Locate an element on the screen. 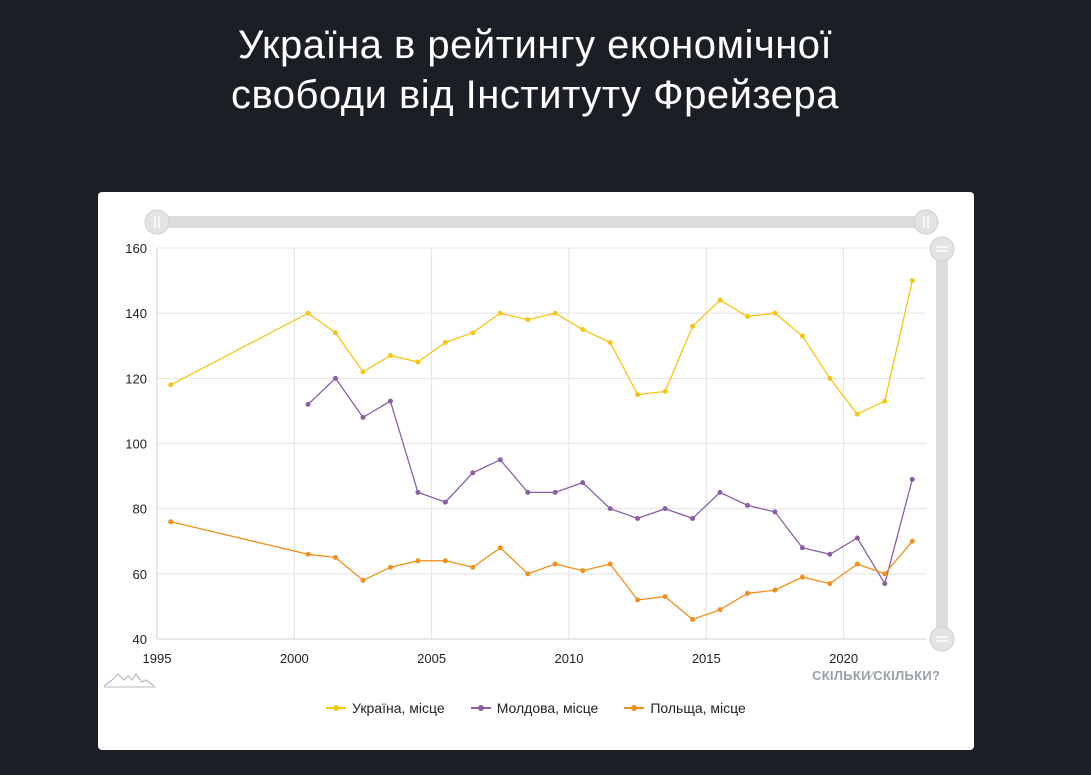  series-poland is located at coordinates (541, 570).